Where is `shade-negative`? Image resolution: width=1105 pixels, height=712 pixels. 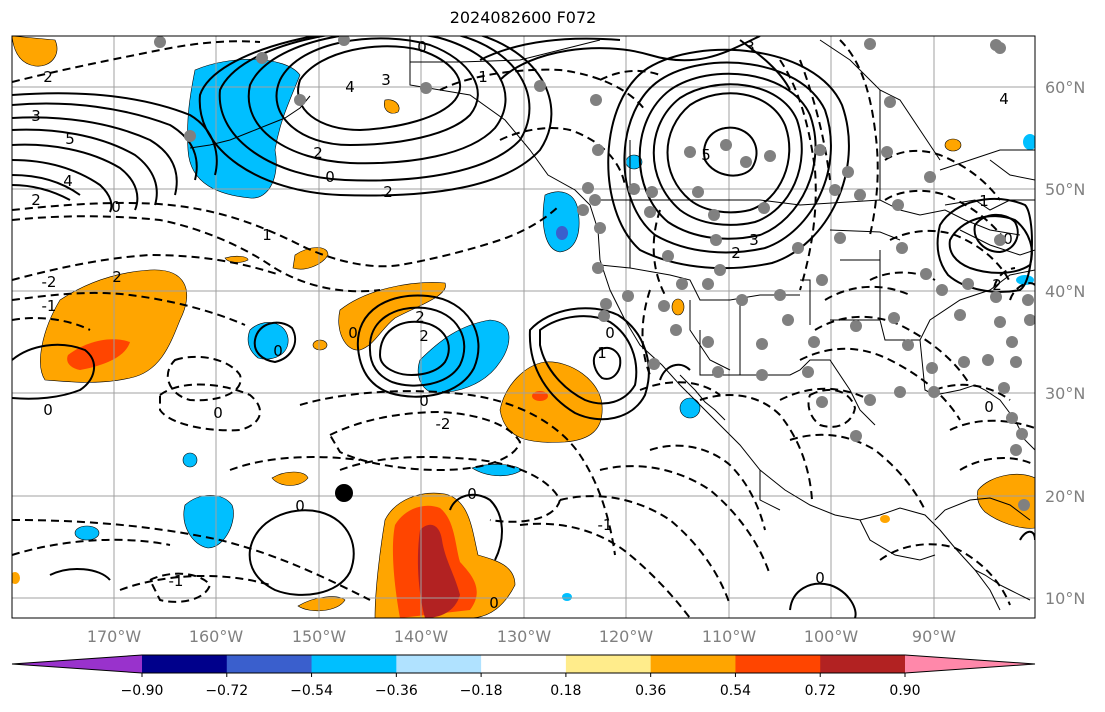 shade-negative is located at coordinates (561, 222).